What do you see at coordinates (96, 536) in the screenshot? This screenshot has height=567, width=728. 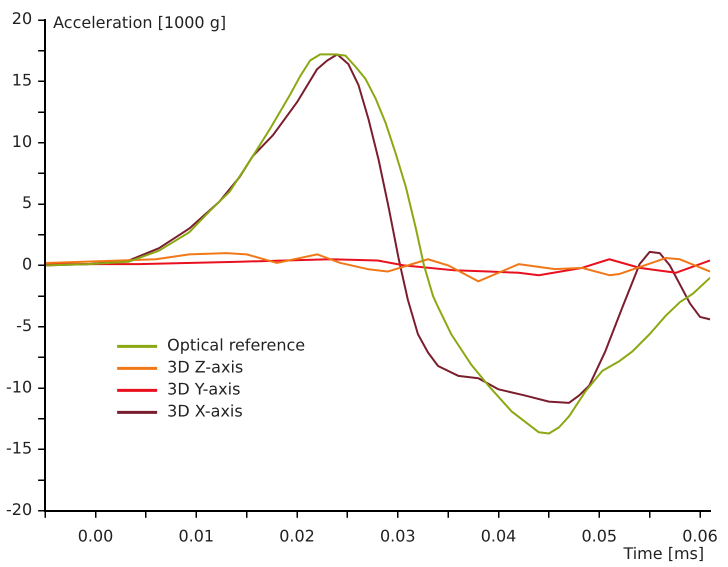 I see `text: 0.00` at bounding box center [96, 536].